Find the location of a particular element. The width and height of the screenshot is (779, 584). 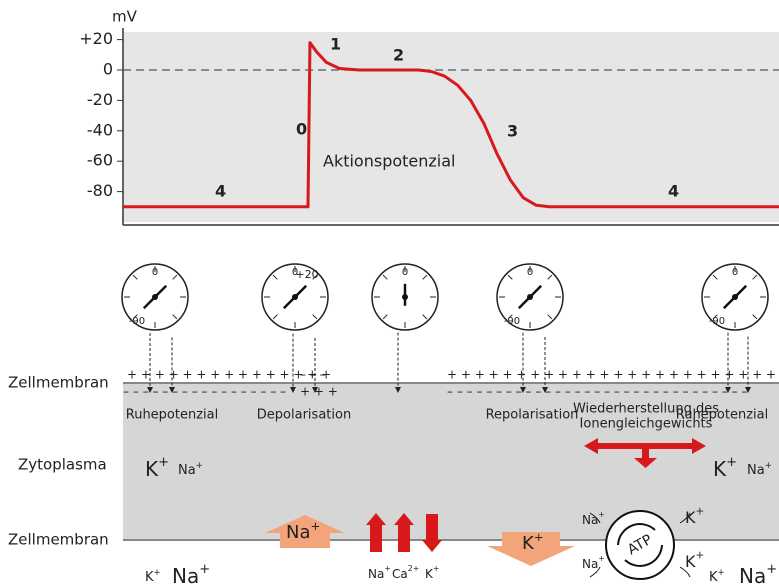

y-tick-label: -20 is located at coordinates (100, 99).